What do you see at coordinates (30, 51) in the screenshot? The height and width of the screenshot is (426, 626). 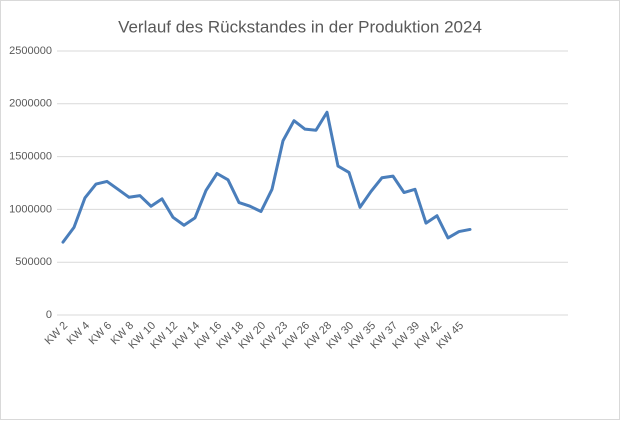 I see `y-tick-label: 2500000` at bounding box center [30, 51].